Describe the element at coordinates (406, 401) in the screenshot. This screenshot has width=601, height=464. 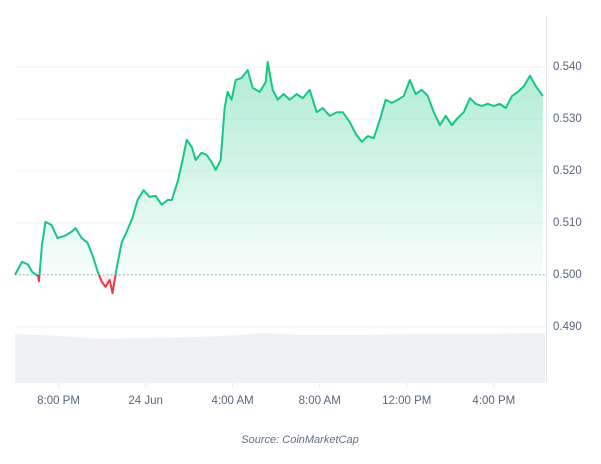
I see `x-tick-label: 12:00 PM` at that location.